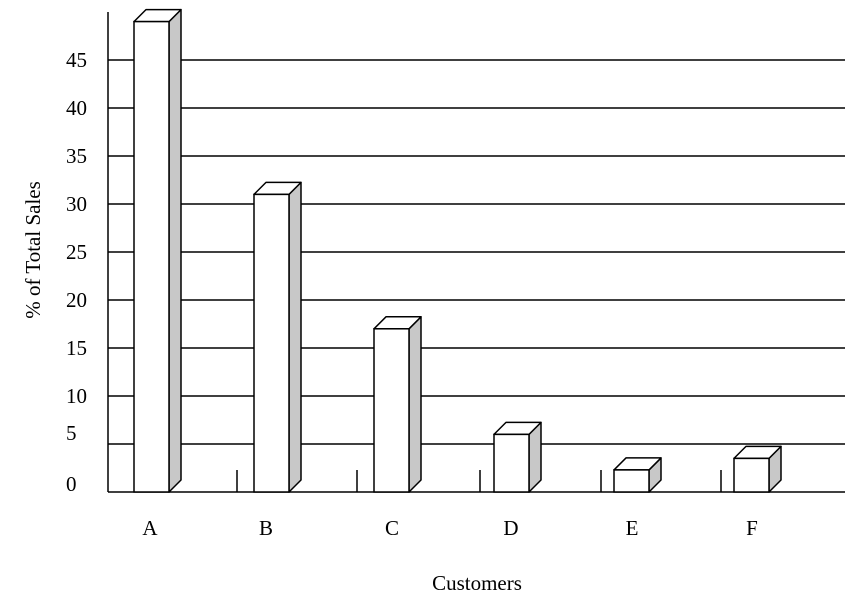 The width and height of the screenshot is (845, 600). Describe the element at coordinates (632, 528) in the screenshot. I see `x-category-label: E` at that location.